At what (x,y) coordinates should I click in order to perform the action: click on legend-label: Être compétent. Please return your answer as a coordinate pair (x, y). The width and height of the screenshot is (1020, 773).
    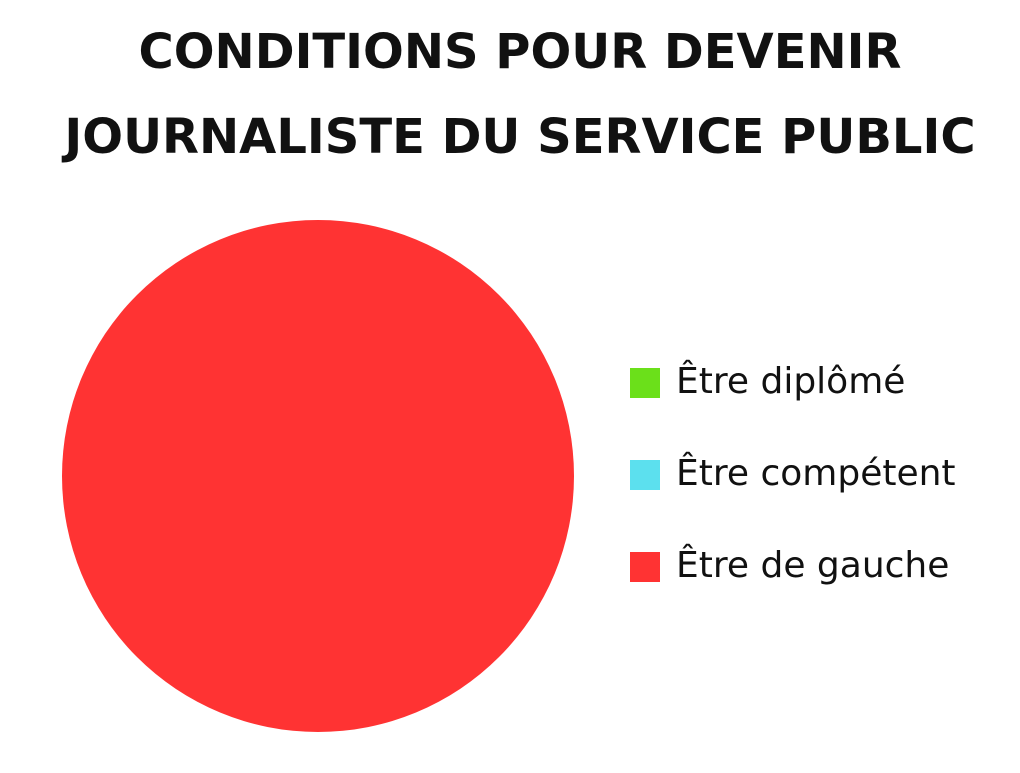
    Looking at the image, I should click on (816, 473).